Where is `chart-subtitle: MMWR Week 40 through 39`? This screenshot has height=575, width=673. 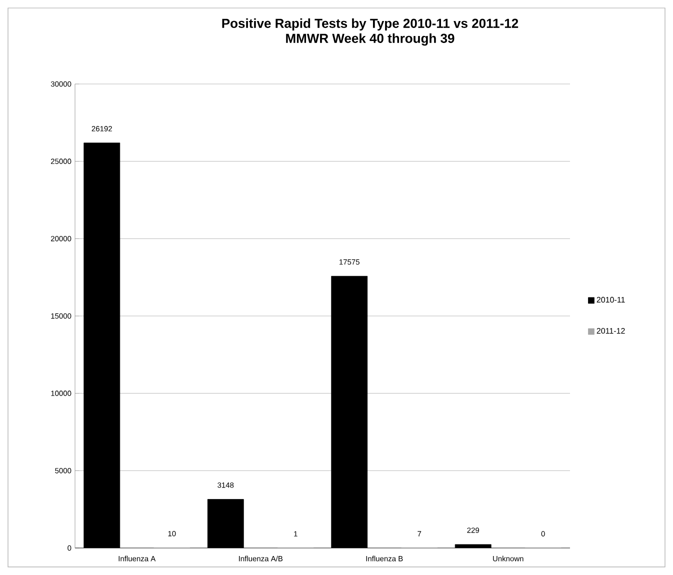 chart-subtitle: MMWR Week 40 through 39 is located at coordinates (370, 39).